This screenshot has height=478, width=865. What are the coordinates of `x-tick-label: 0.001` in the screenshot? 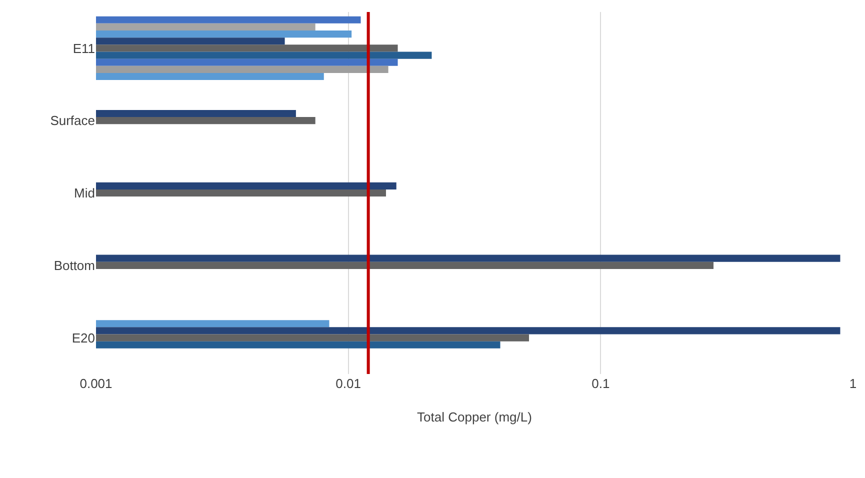 It's located at (96, 383).